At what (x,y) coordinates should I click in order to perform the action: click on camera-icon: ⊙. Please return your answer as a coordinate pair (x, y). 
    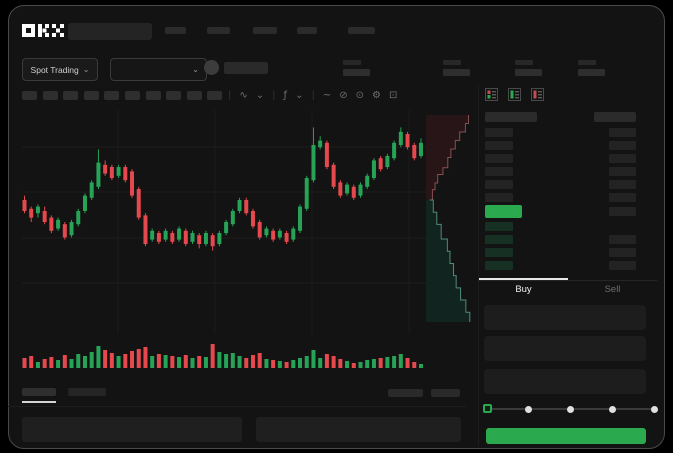
    Looking at the image, I should click on (359, 95).